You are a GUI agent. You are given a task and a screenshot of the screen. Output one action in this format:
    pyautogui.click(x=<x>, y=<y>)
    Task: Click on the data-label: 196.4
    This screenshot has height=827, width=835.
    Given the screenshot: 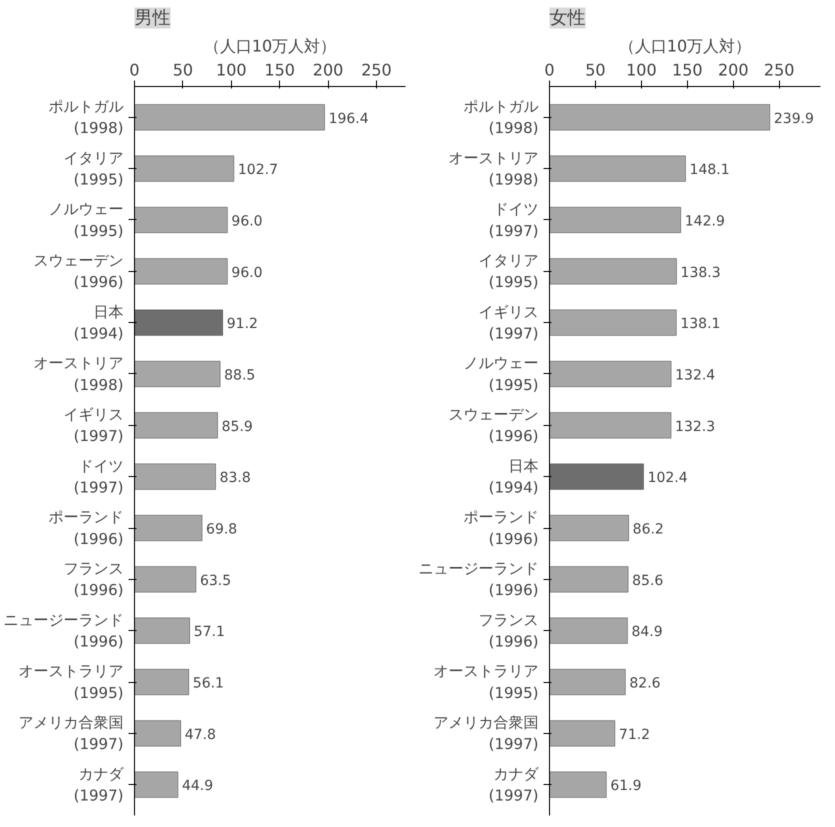 What is the action you would take?
    pyautogui.click(x=348, y=118)
    